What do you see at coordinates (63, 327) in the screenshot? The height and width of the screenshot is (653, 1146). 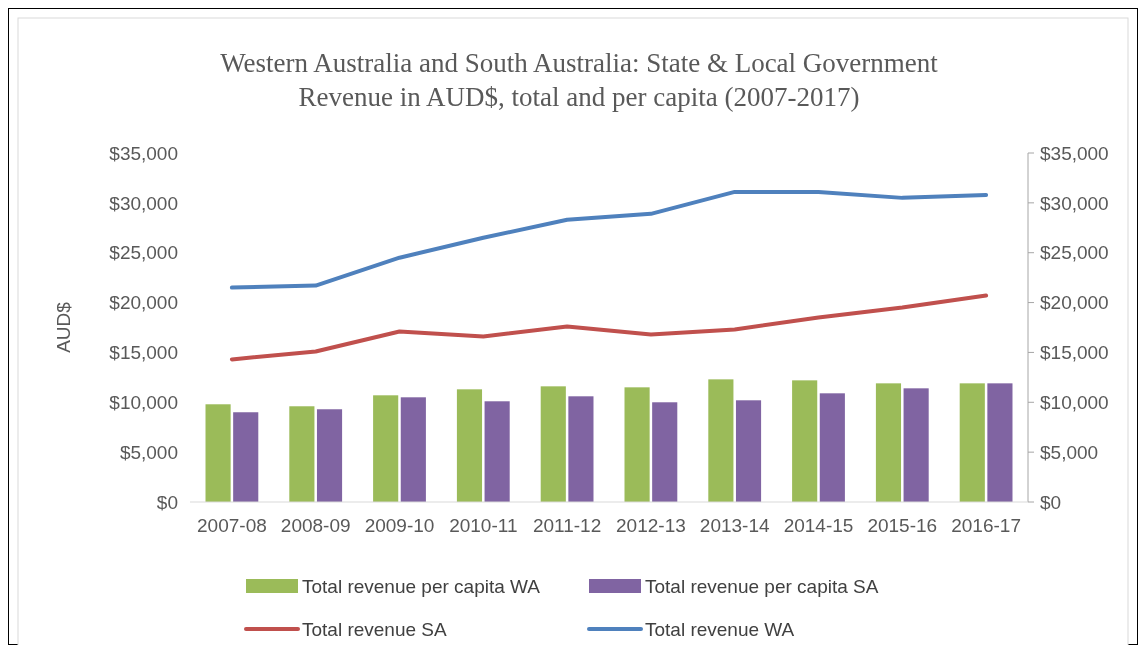 I see `y-axis-title: AUD$` at bounding box center [63, 327].